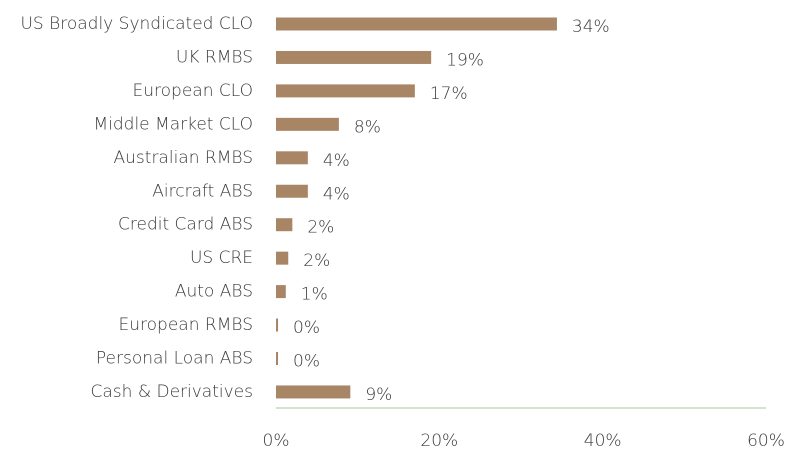 The width and height of the screenshot is (788, 451). I want to click on y-tick-label: European CLO, so click(193, 91).